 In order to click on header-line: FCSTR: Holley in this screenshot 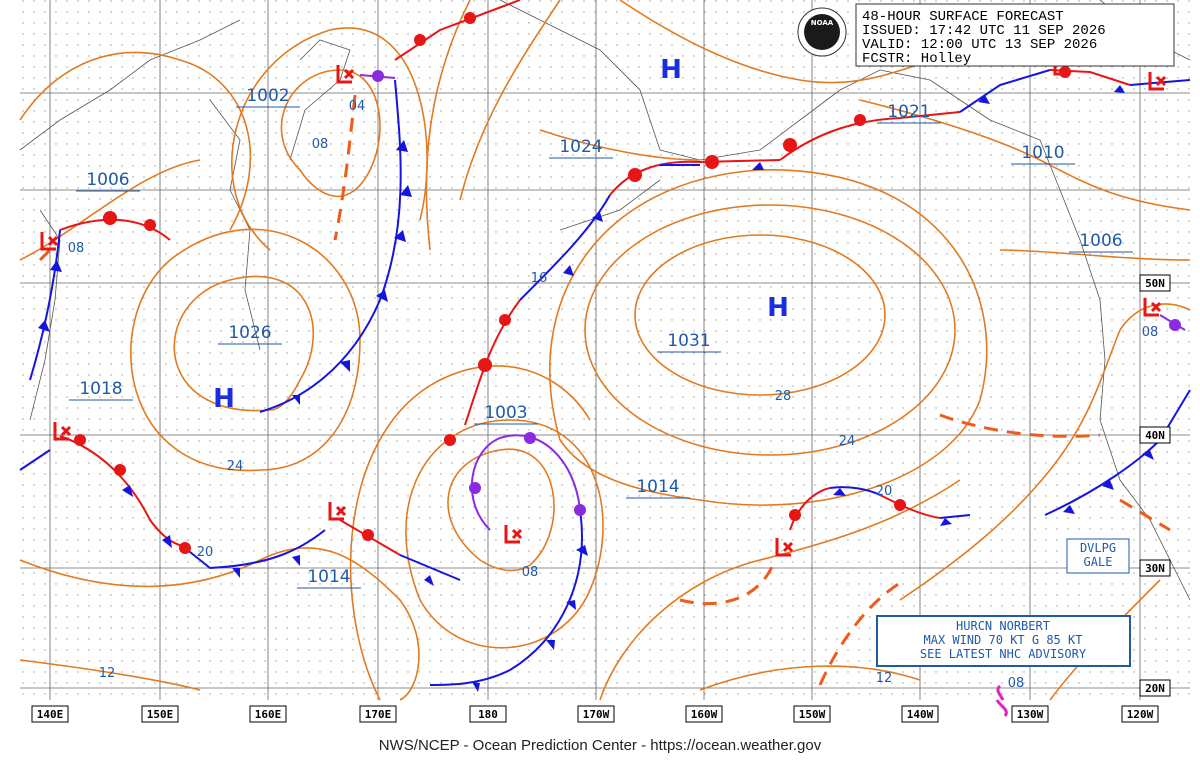, I will do `click(916, 59)`.